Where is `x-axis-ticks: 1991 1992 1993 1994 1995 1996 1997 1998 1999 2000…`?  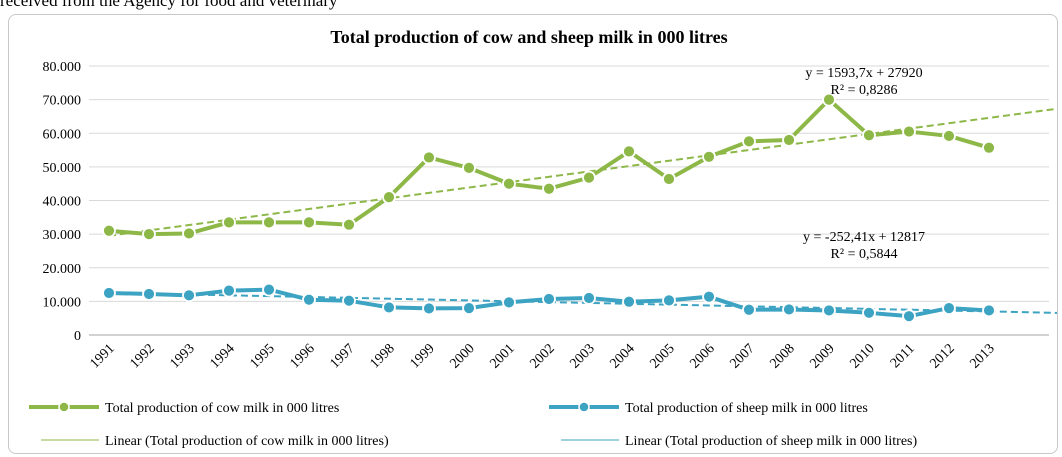
x-axis-ticks: 1991 1992 1993 1994 1995 1996 1997 1998 1999 2000… is located at coordinates (542, 356).